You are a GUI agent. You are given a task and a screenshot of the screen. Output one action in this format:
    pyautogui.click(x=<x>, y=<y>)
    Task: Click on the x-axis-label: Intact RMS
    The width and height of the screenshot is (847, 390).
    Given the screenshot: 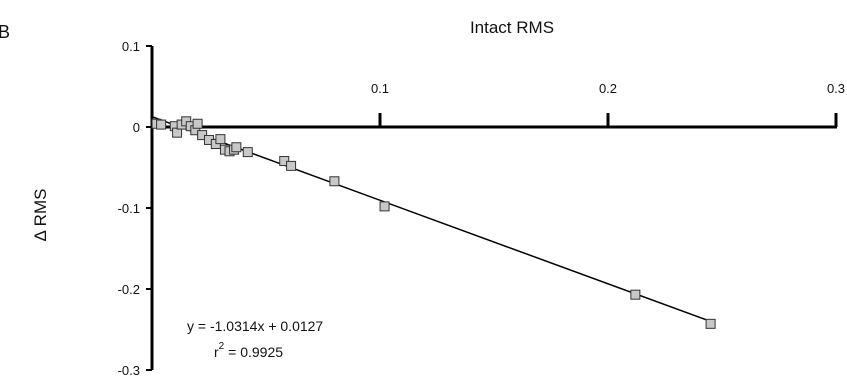 What is the action you would take?
    pyautogui.click(x=512, y=27)
    